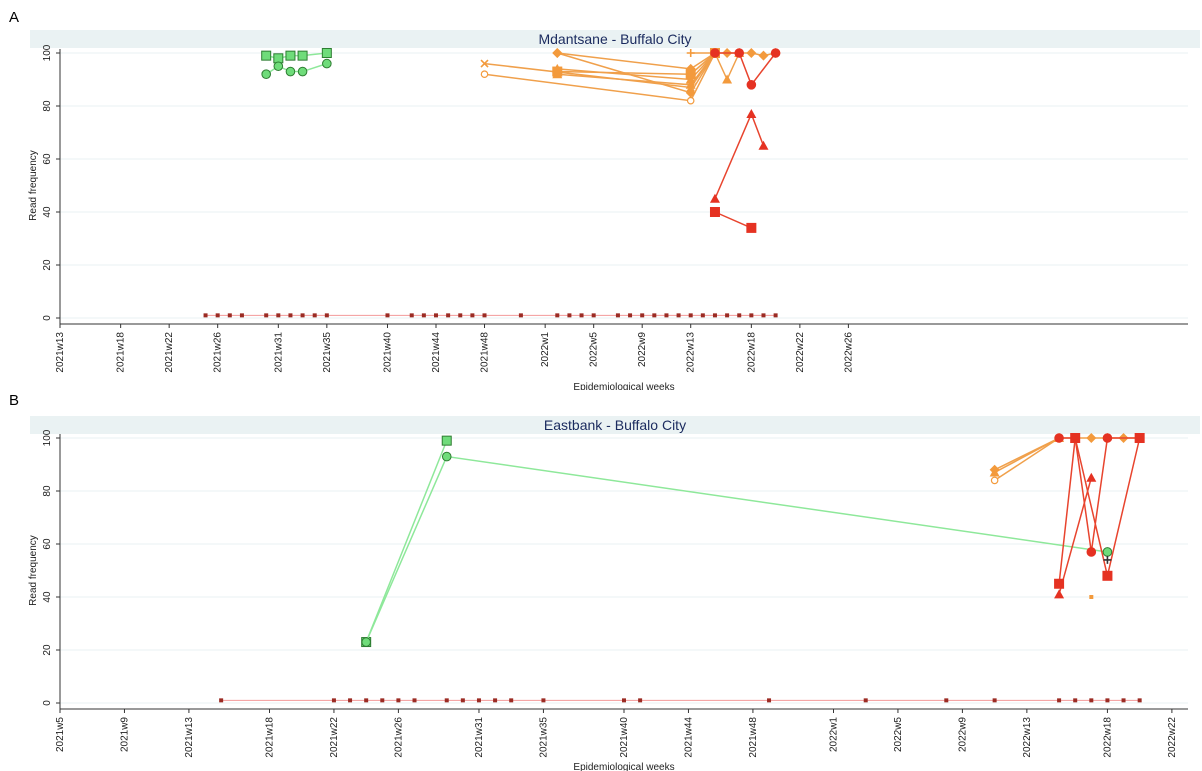 The width and height of the screenshot is (1202, 771). What do you see at coordinates (543, 737) in the screenshot?
I see `x-tick-label: 2021w35` at bounding box center [543, 737].